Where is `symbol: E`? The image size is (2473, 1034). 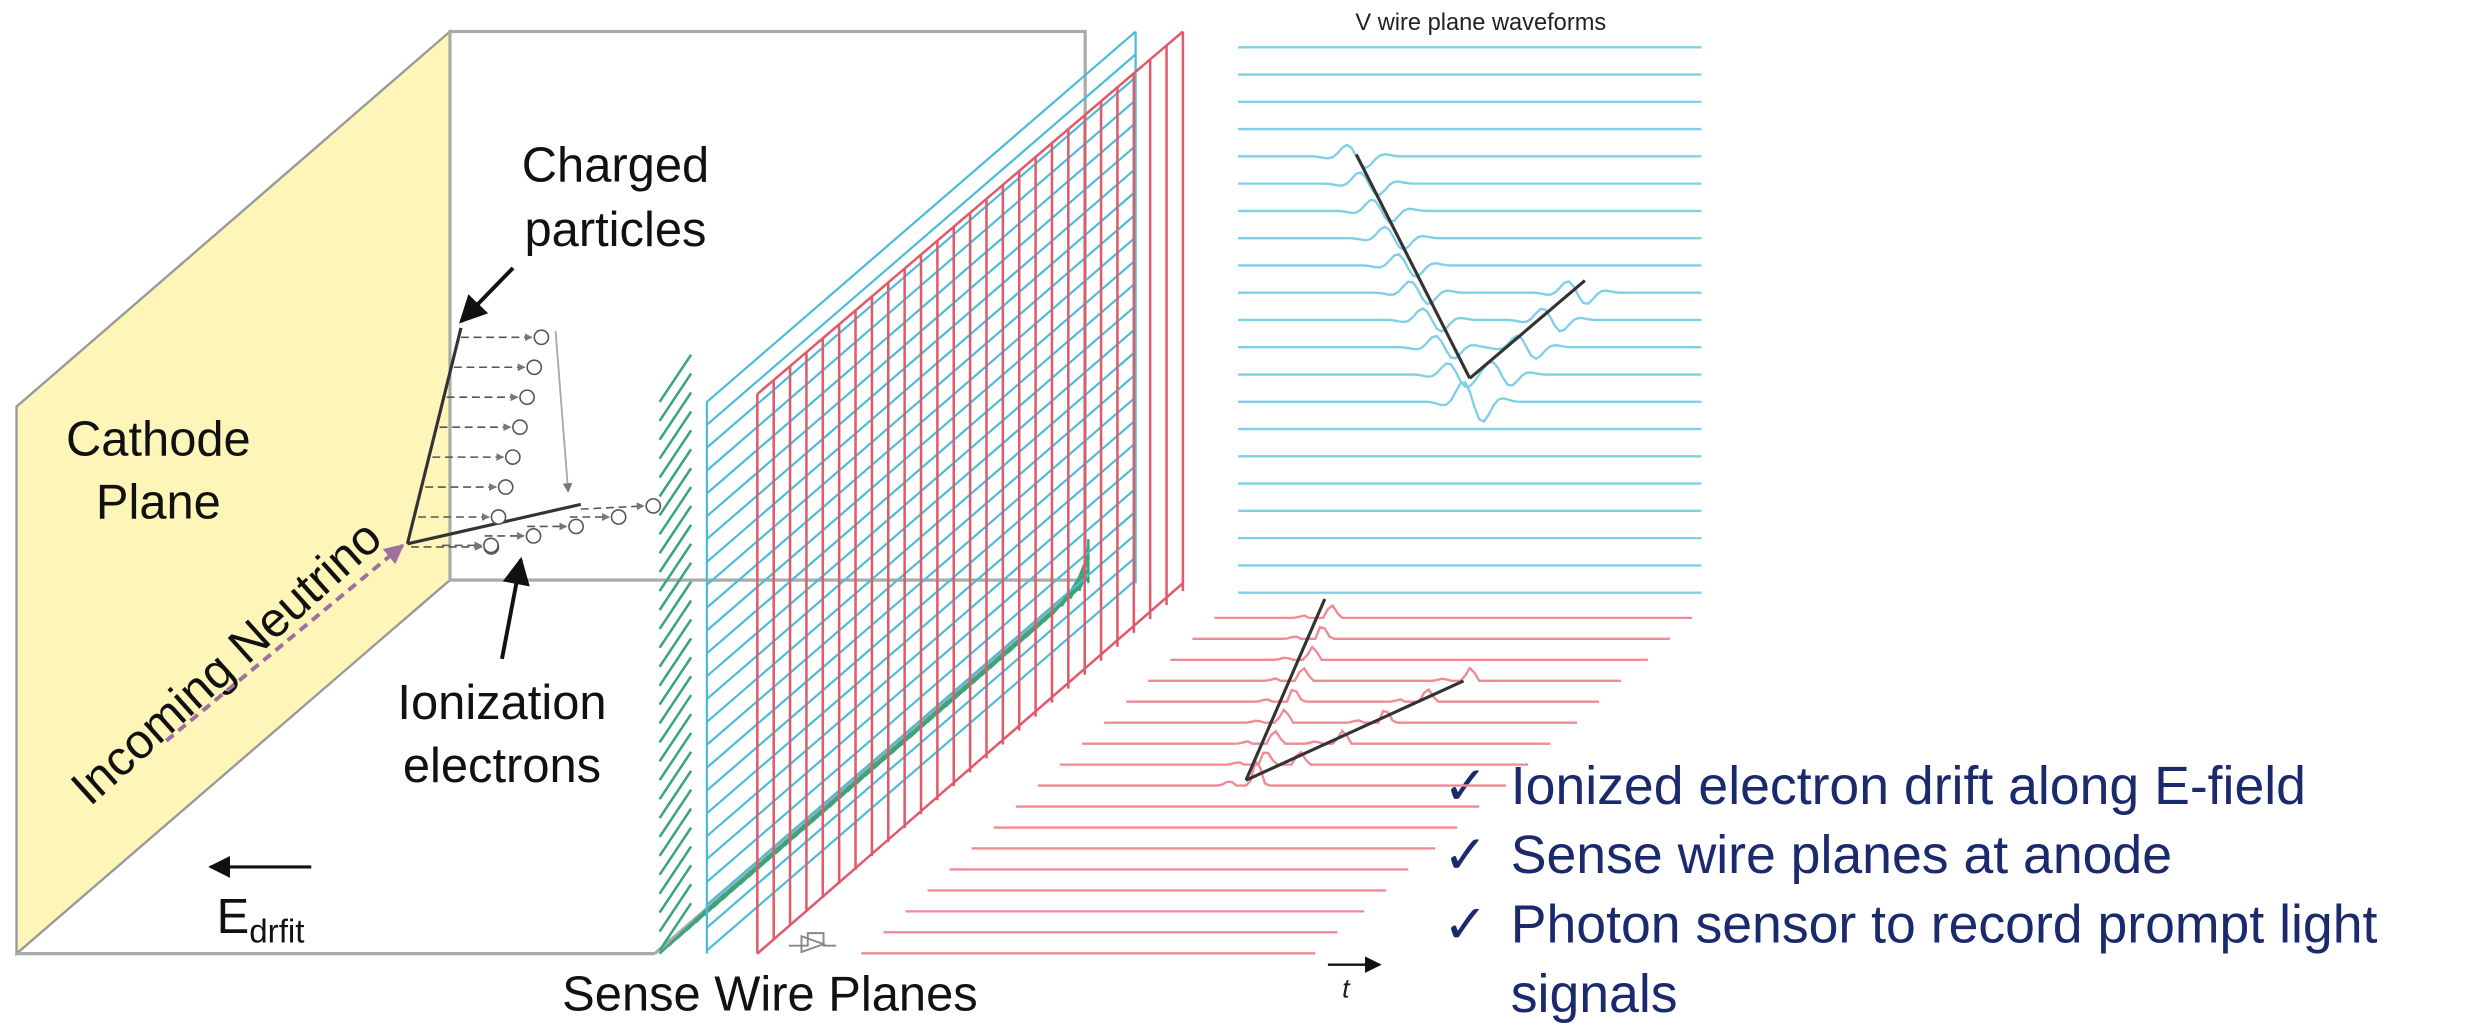
symbol: E is located at coordinates (233, 917).